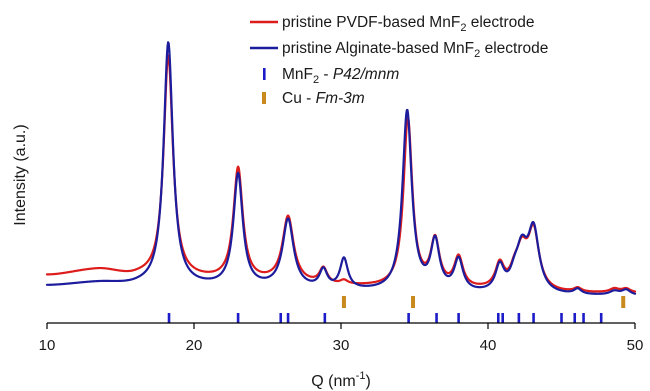 The image size is (650, 391). What do you see at coordinates (264, 74) in the screenshot?
I see `legend-swatch-mnf2` at bounding box center [264, 74].